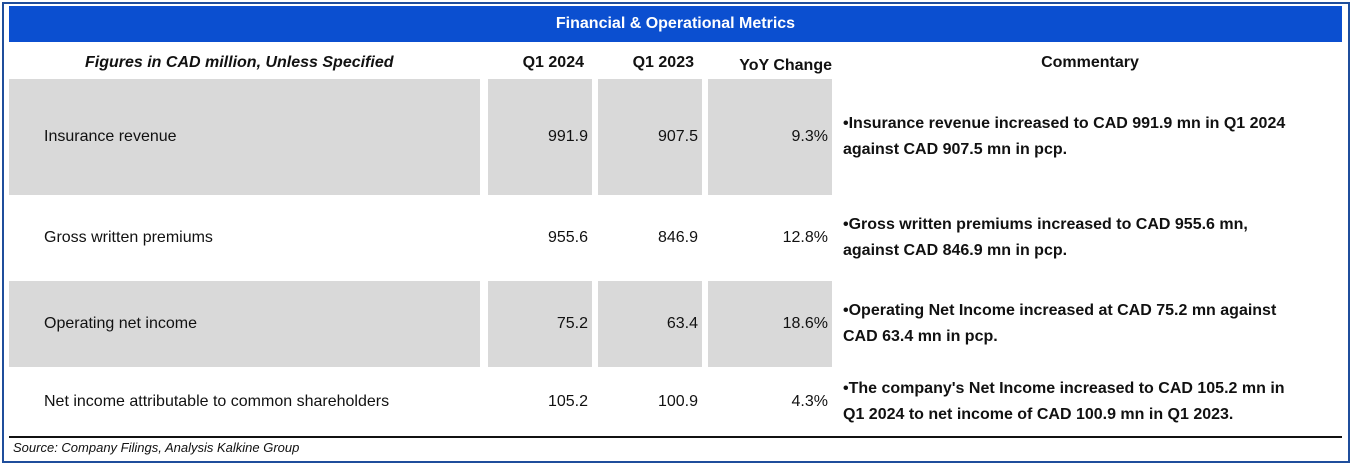  Describe the element at coordinates (567, 401) in the screenshot. I see `row-4-q1-2024: 105.2` at that location.